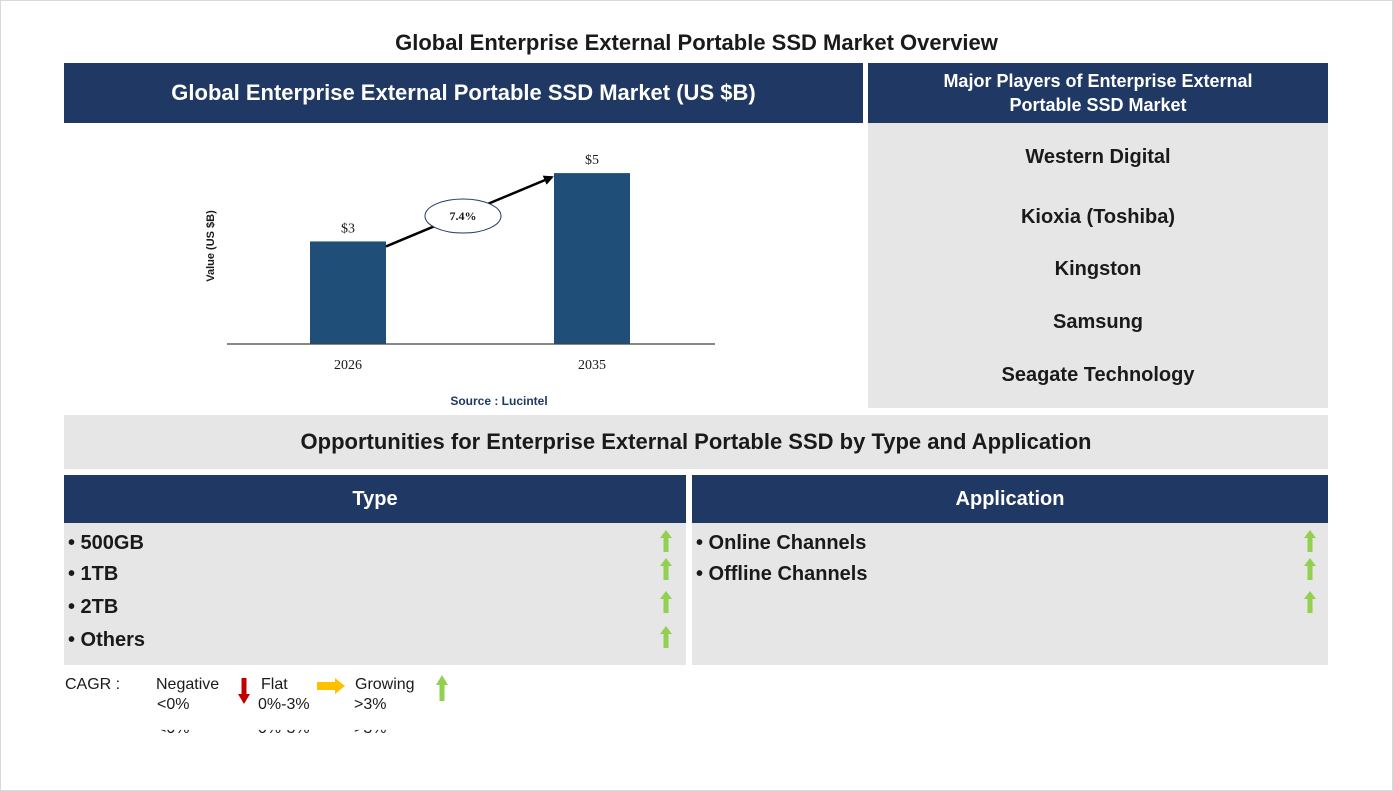 The height and width of the screenshot is (791, 1393). I want to click on player-item: Samsung, so click(1098, 322).